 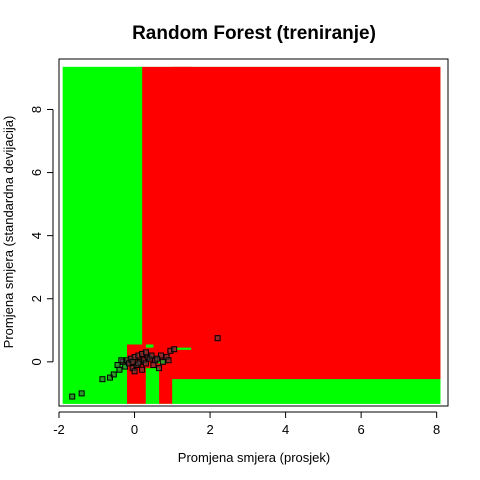 What do you see at coordinates (436, 429) in the screenshot?
I see `x-tick-label-5: 8` at bounding box center [436, 429].